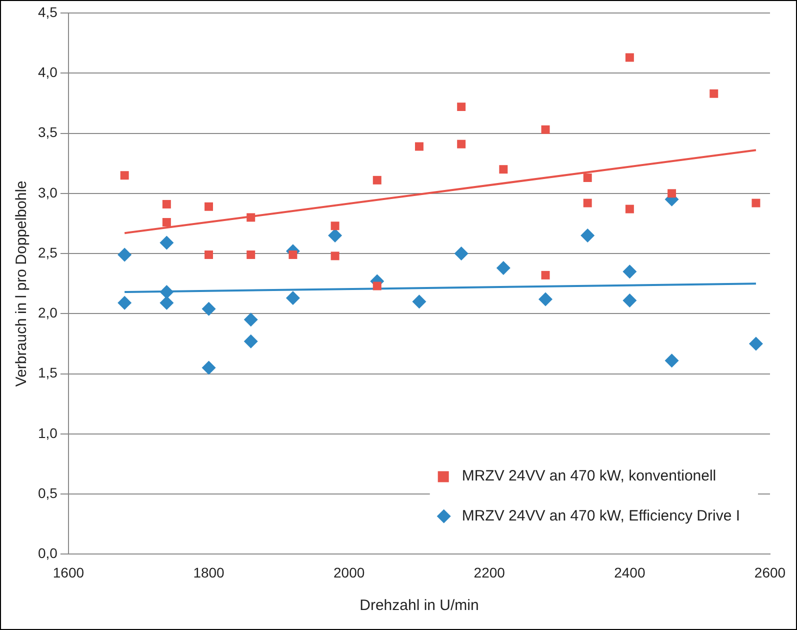  I want to click on y-tick-label: 0,5, so click(48, 492).